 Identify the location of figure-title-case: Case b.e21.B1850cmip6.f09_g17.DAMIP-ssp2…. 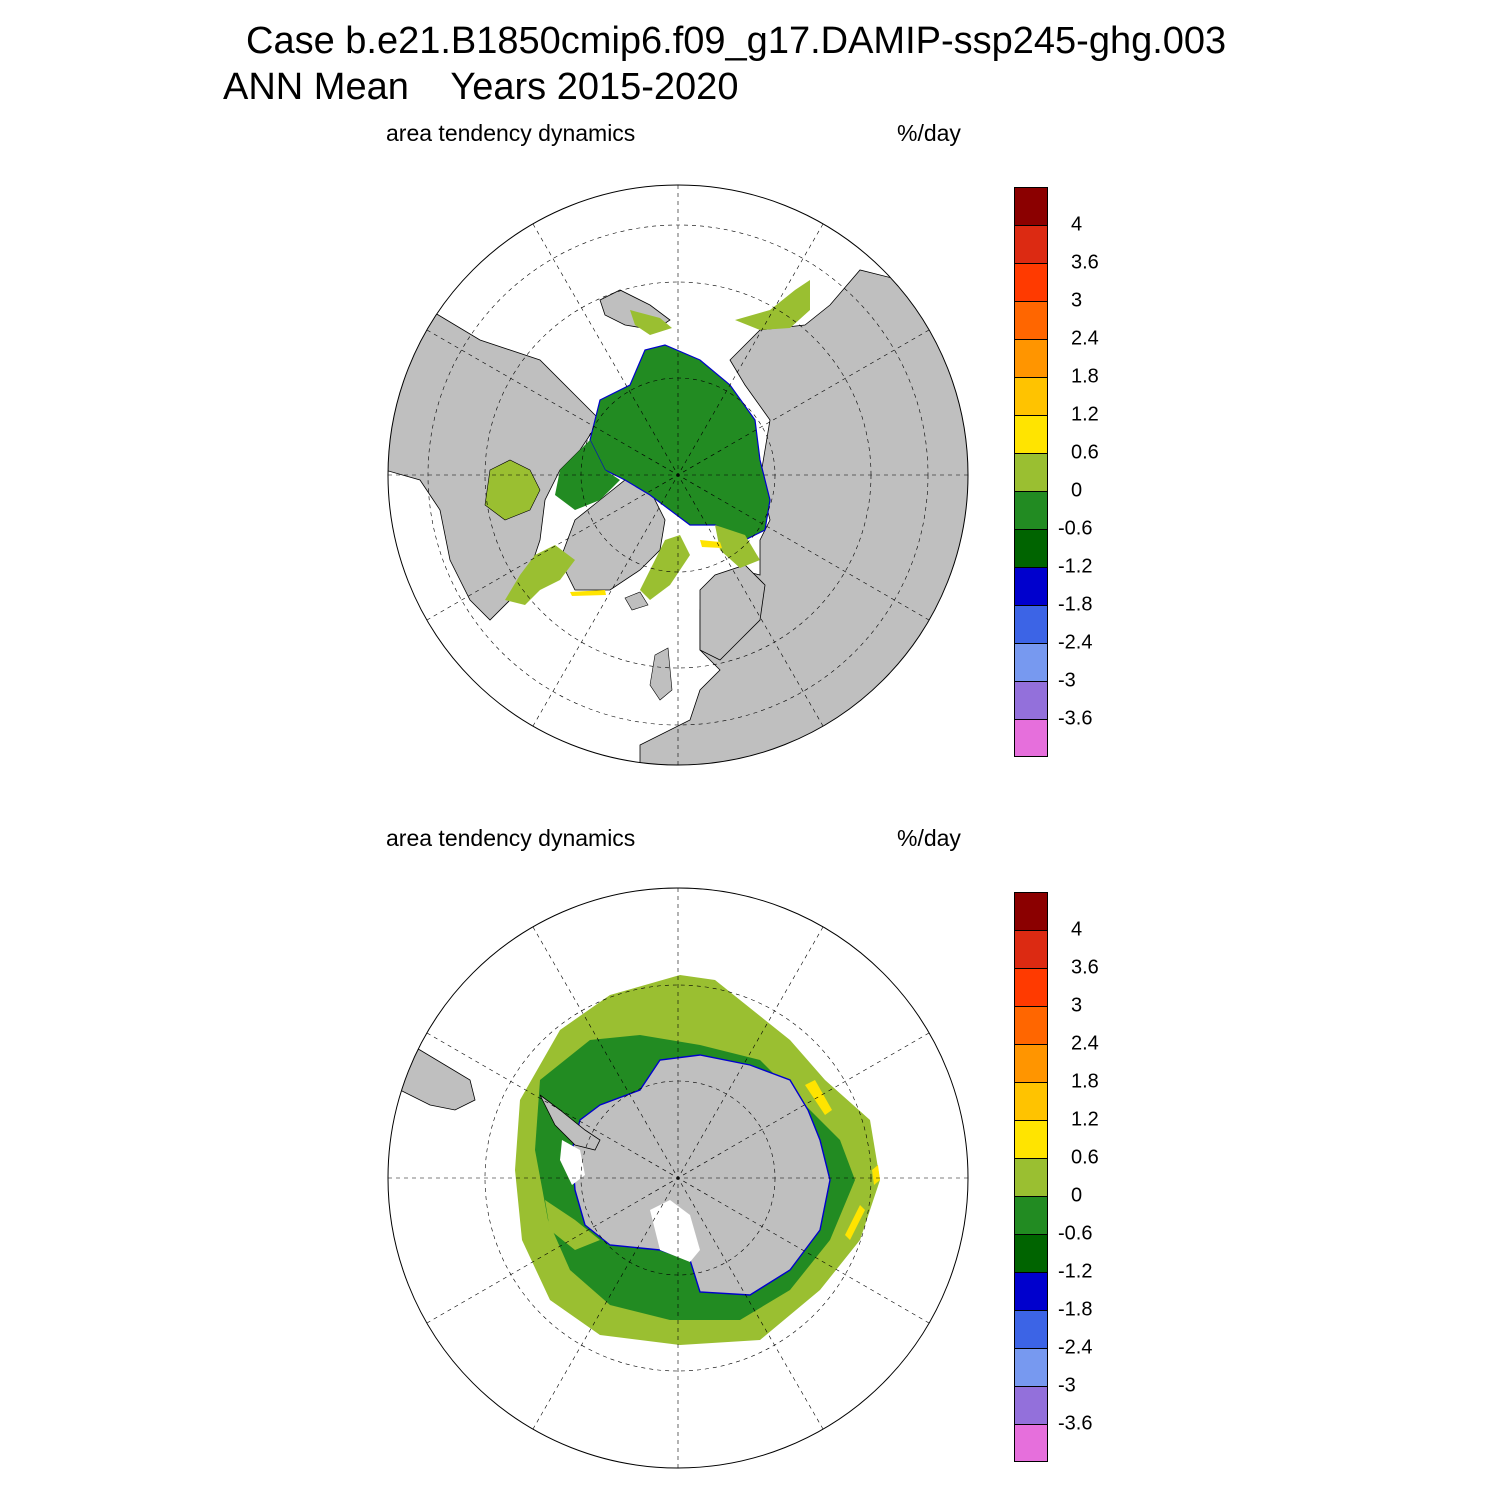
(736, 41).